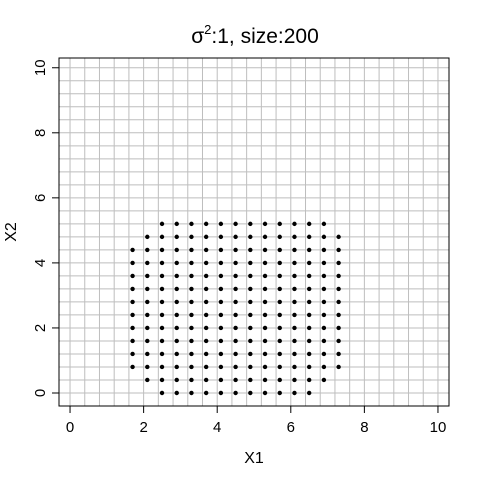 This screenshot has width=480, height=480. I want to click on x-tick-label: 0, so click(70, 427).